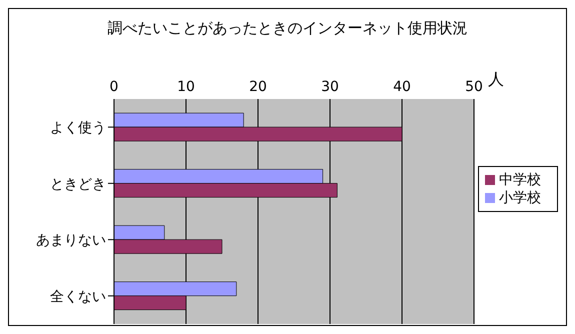 This screenshot has width=575, height=334. I want to click on legend-label: 中学校, so click(520, 180).